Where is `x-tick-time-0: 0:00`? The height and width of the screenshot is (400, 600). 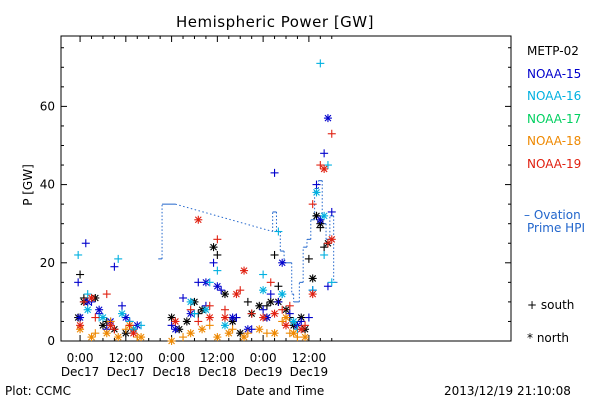 x-tick-time-0: 0:00 is located at coordinates (80, 358).